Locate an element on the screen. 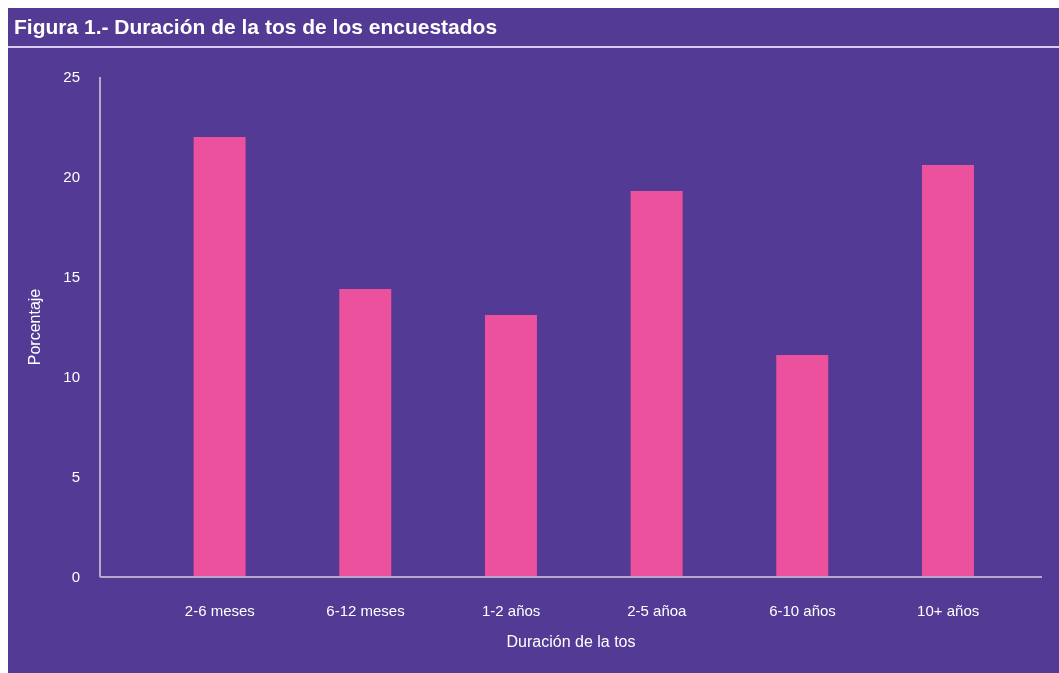  y-axis-title: Porcentaje is located at coordinates (34, 327).